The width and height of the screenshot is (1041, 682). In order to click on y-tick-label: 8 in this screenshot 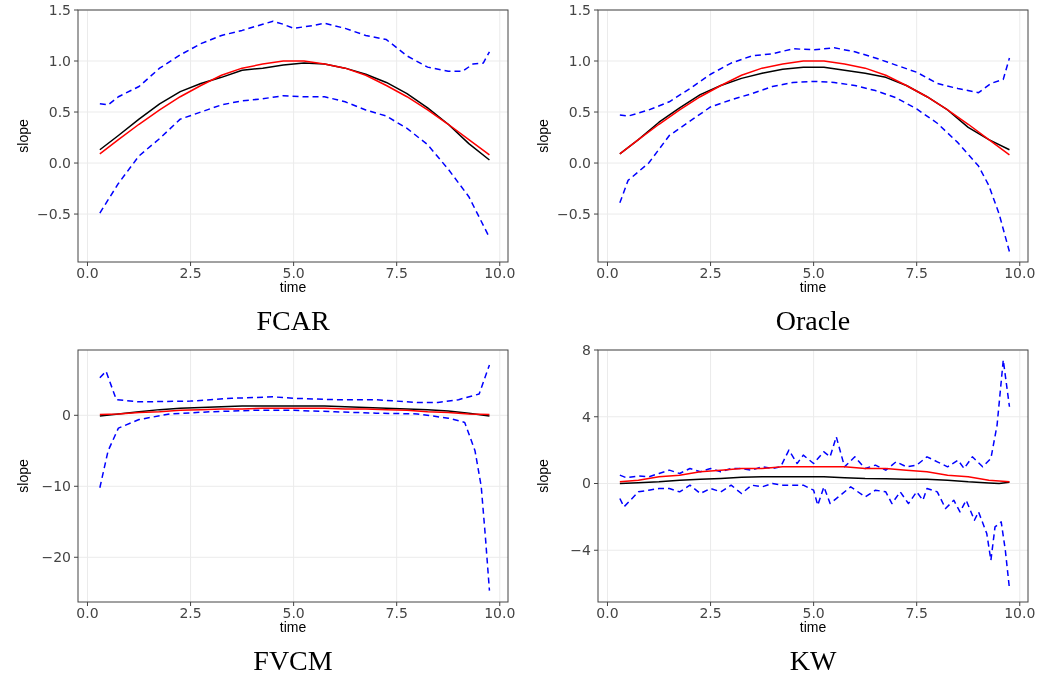, I will do `click(586, 349)`.